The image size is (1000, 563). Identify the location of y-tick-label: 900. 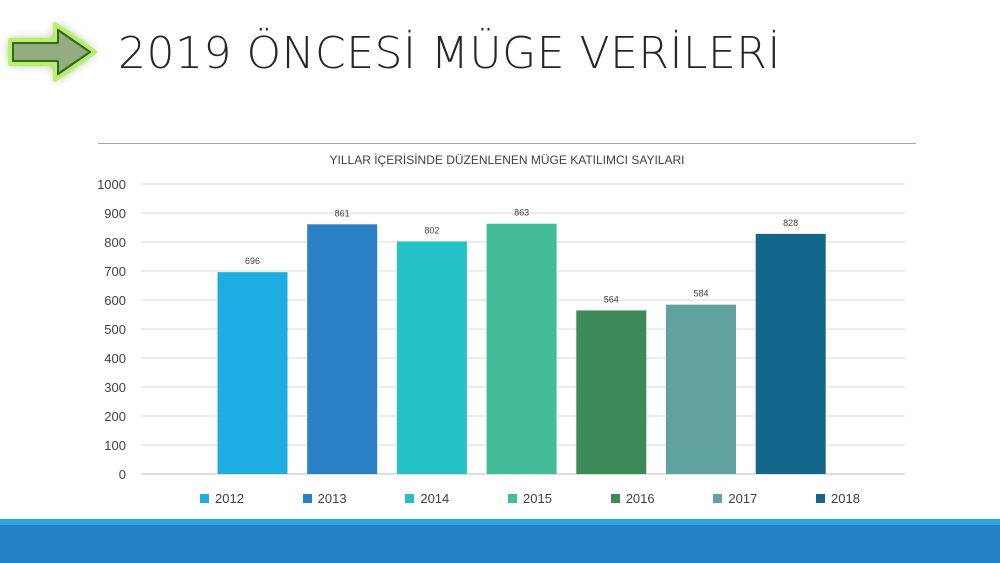
(115, 213).